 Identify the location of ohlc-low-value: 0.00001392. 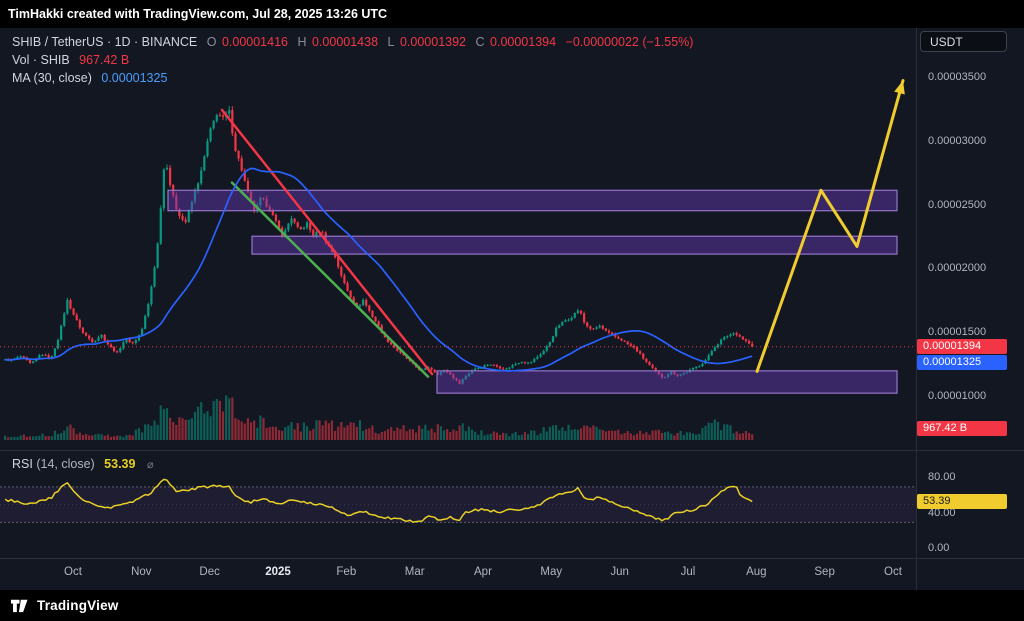
(433, 42).